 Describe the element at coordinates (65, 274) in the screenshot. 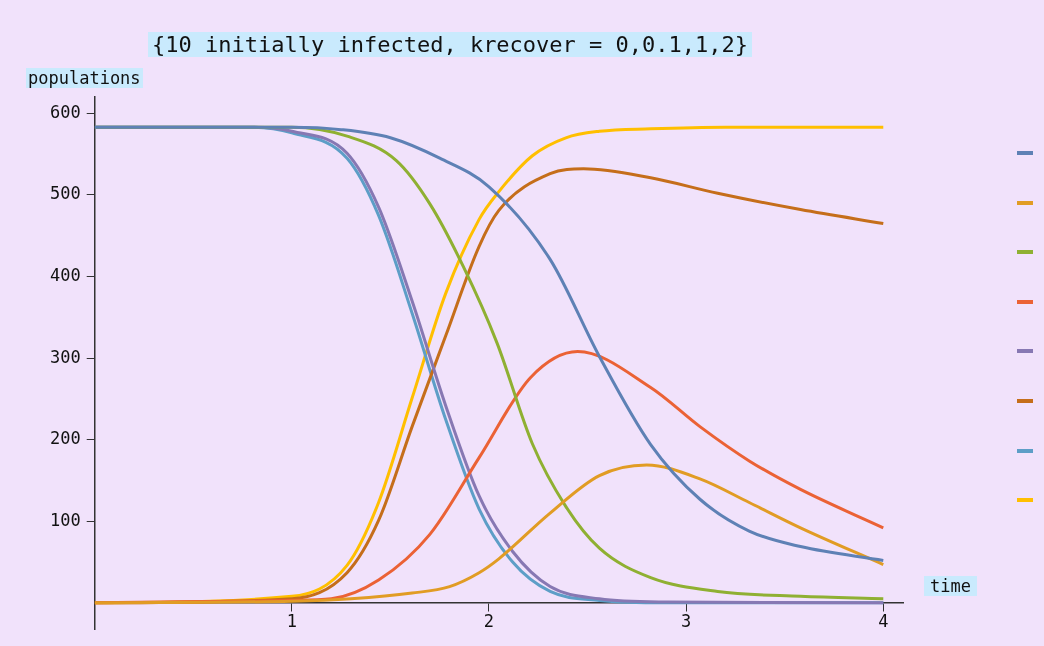

I see `y-tick-label: 400` at that location.